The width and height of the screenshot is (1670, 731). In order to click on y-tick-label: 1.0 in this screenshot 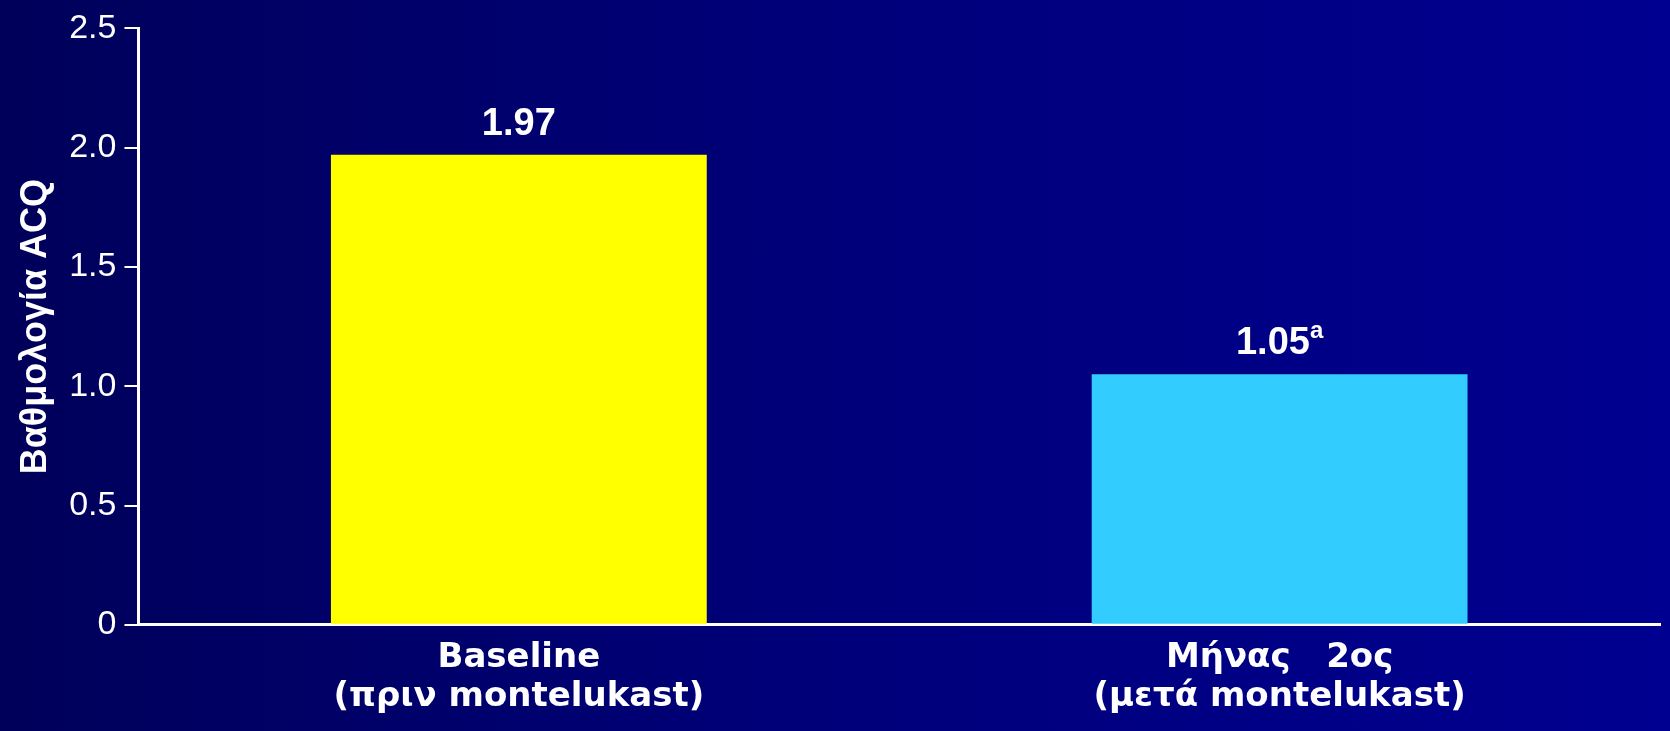, I will do `click(93, 383)`.